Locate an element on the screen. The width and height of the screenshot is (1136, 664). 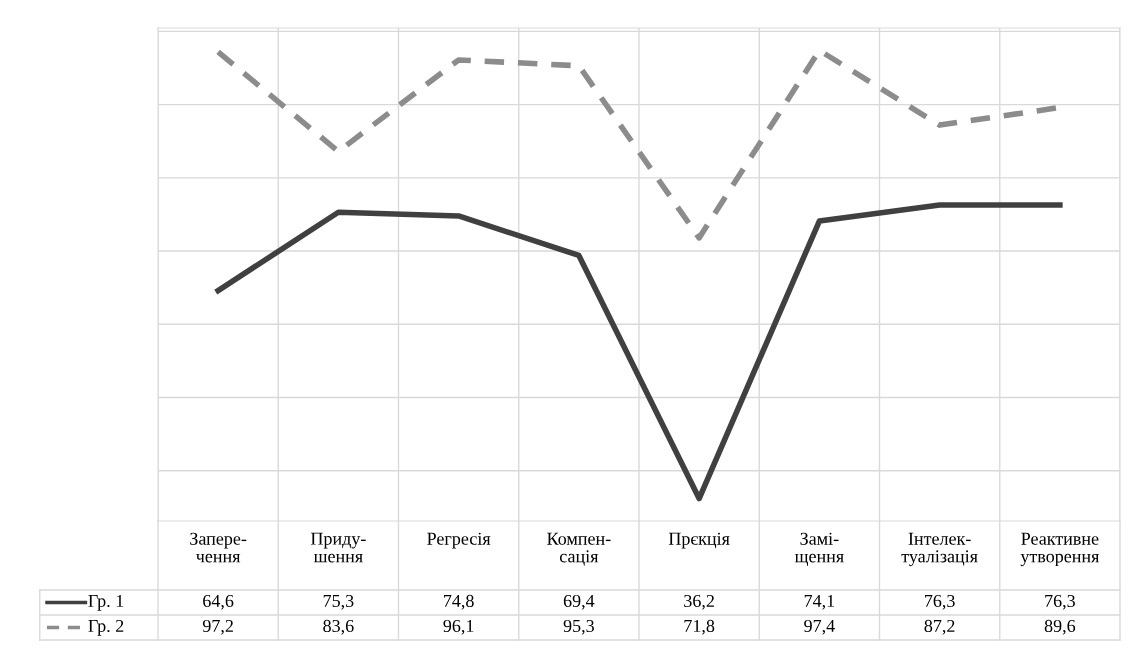
data-label: 74,8 is located at coordinates (459, 602).